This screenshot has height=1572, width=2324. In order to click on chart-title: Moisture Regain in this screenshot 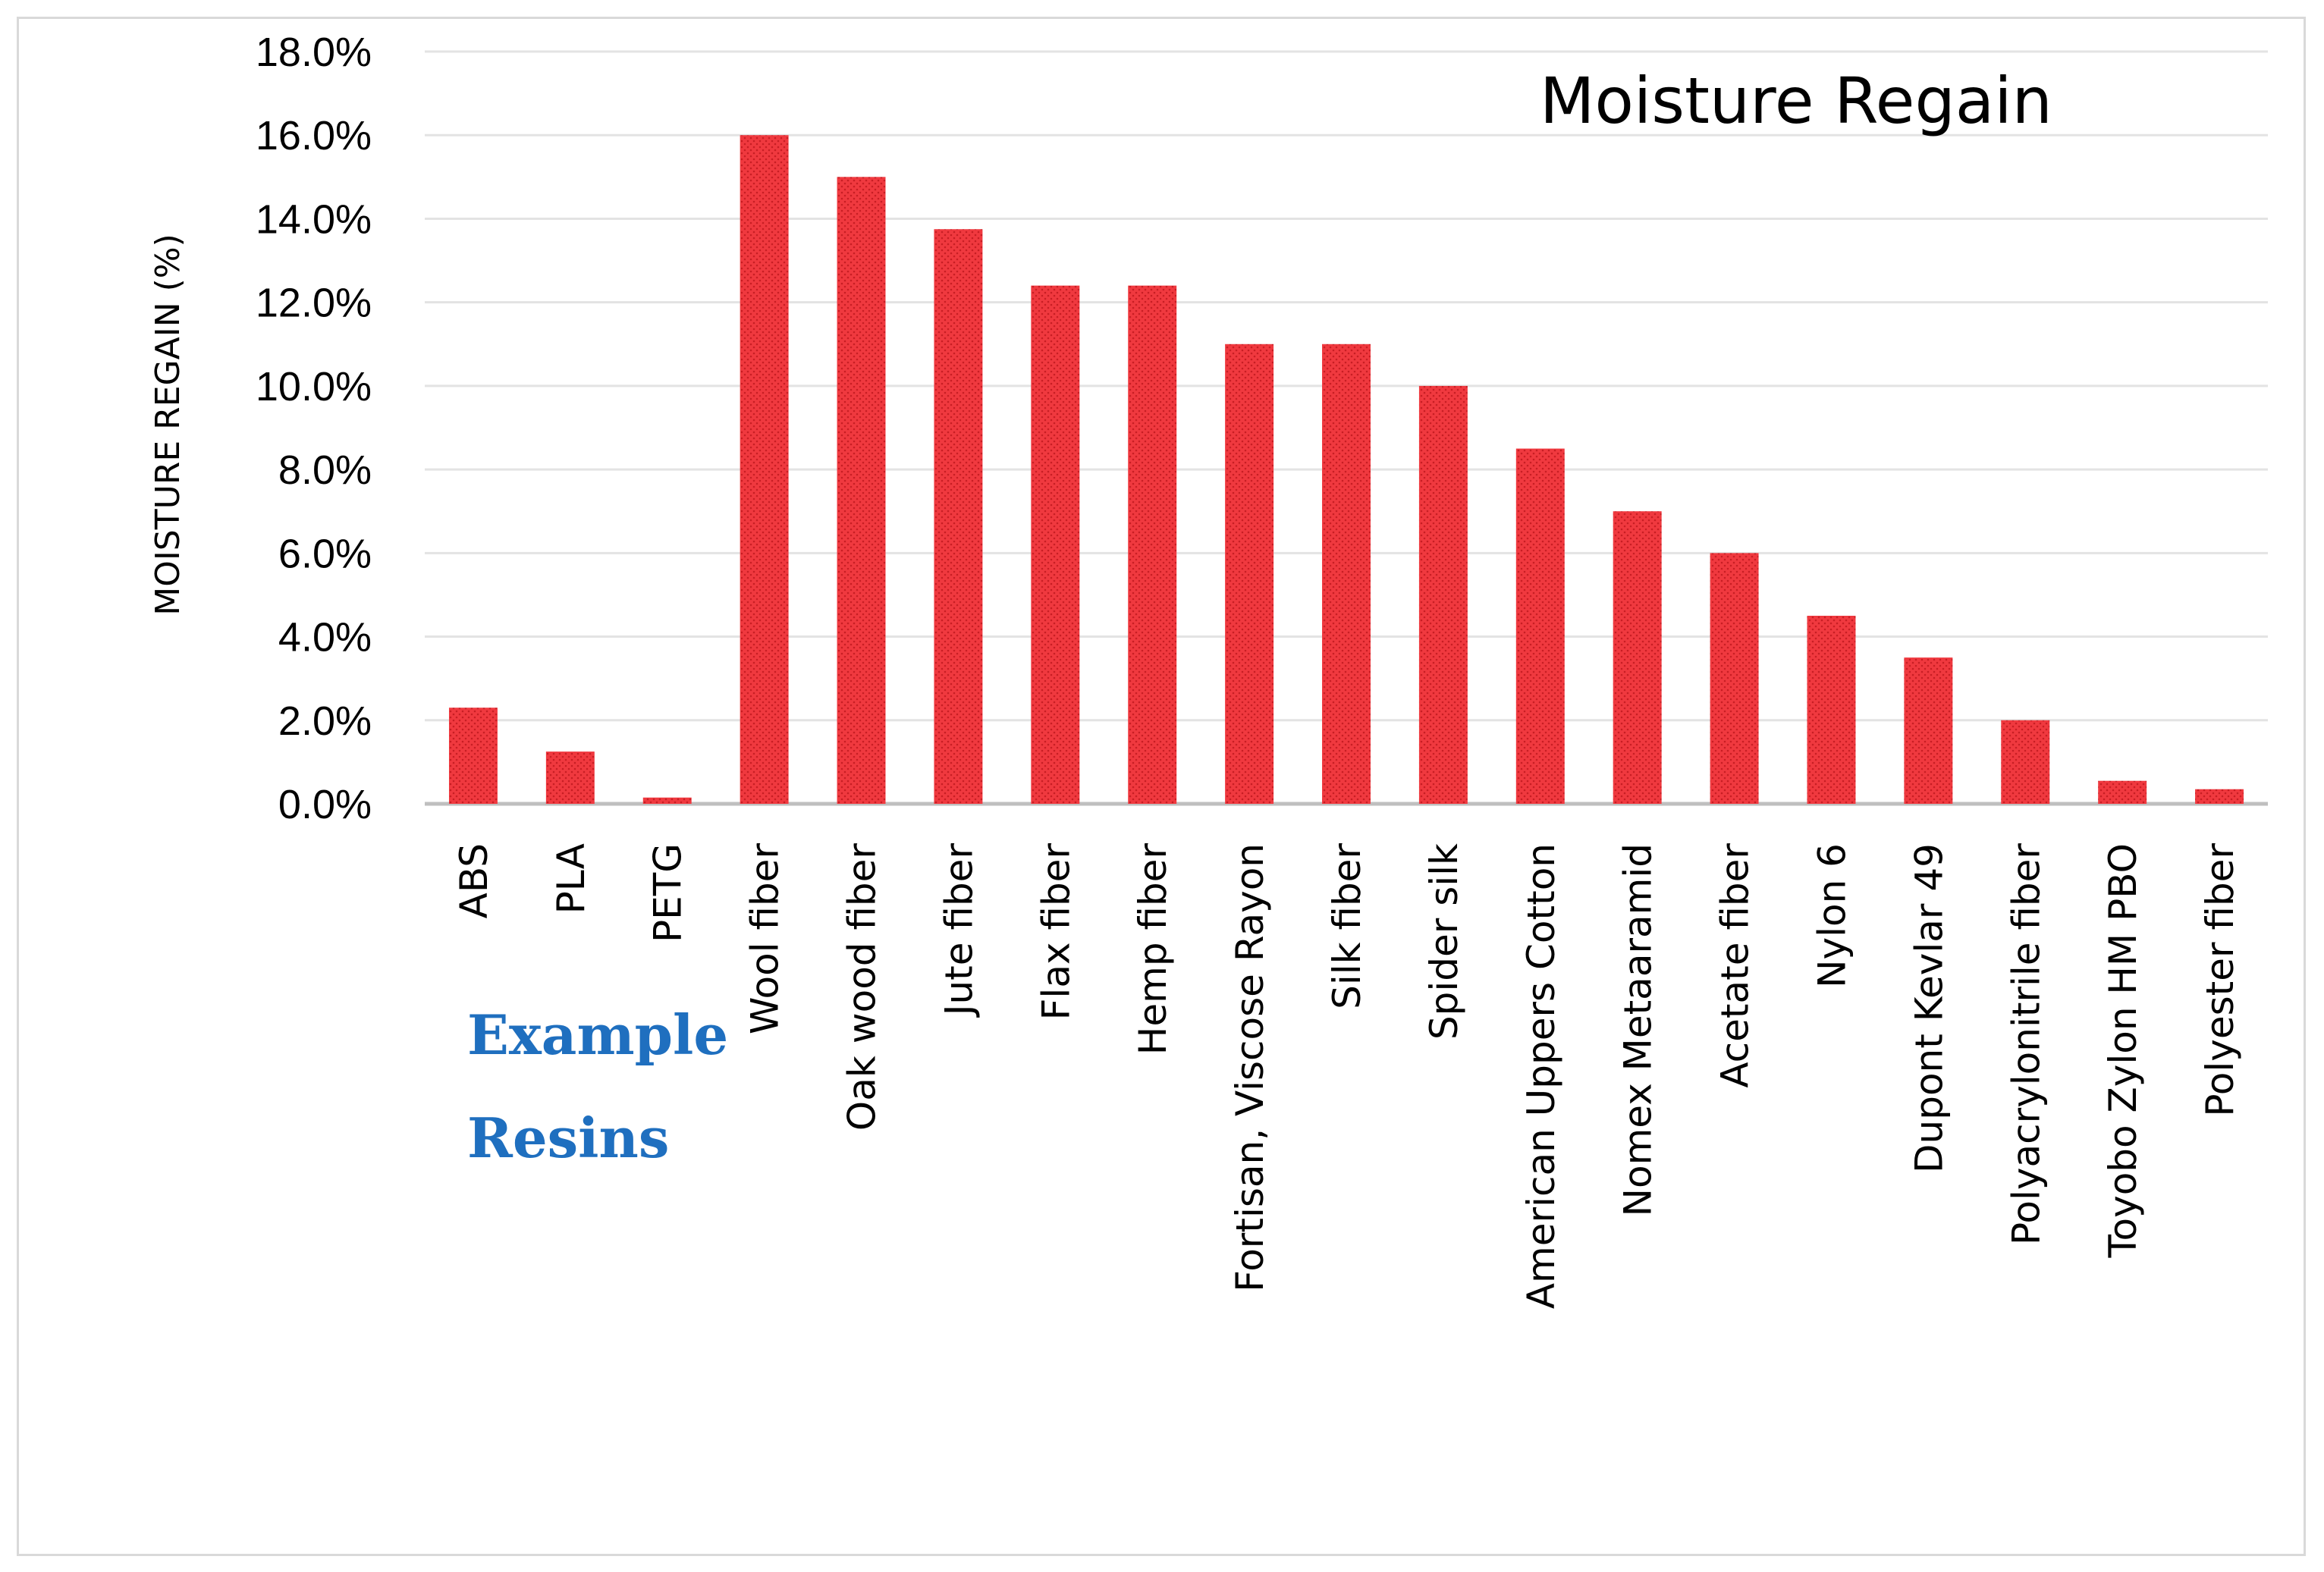, I will do `click(1796, 101)`.